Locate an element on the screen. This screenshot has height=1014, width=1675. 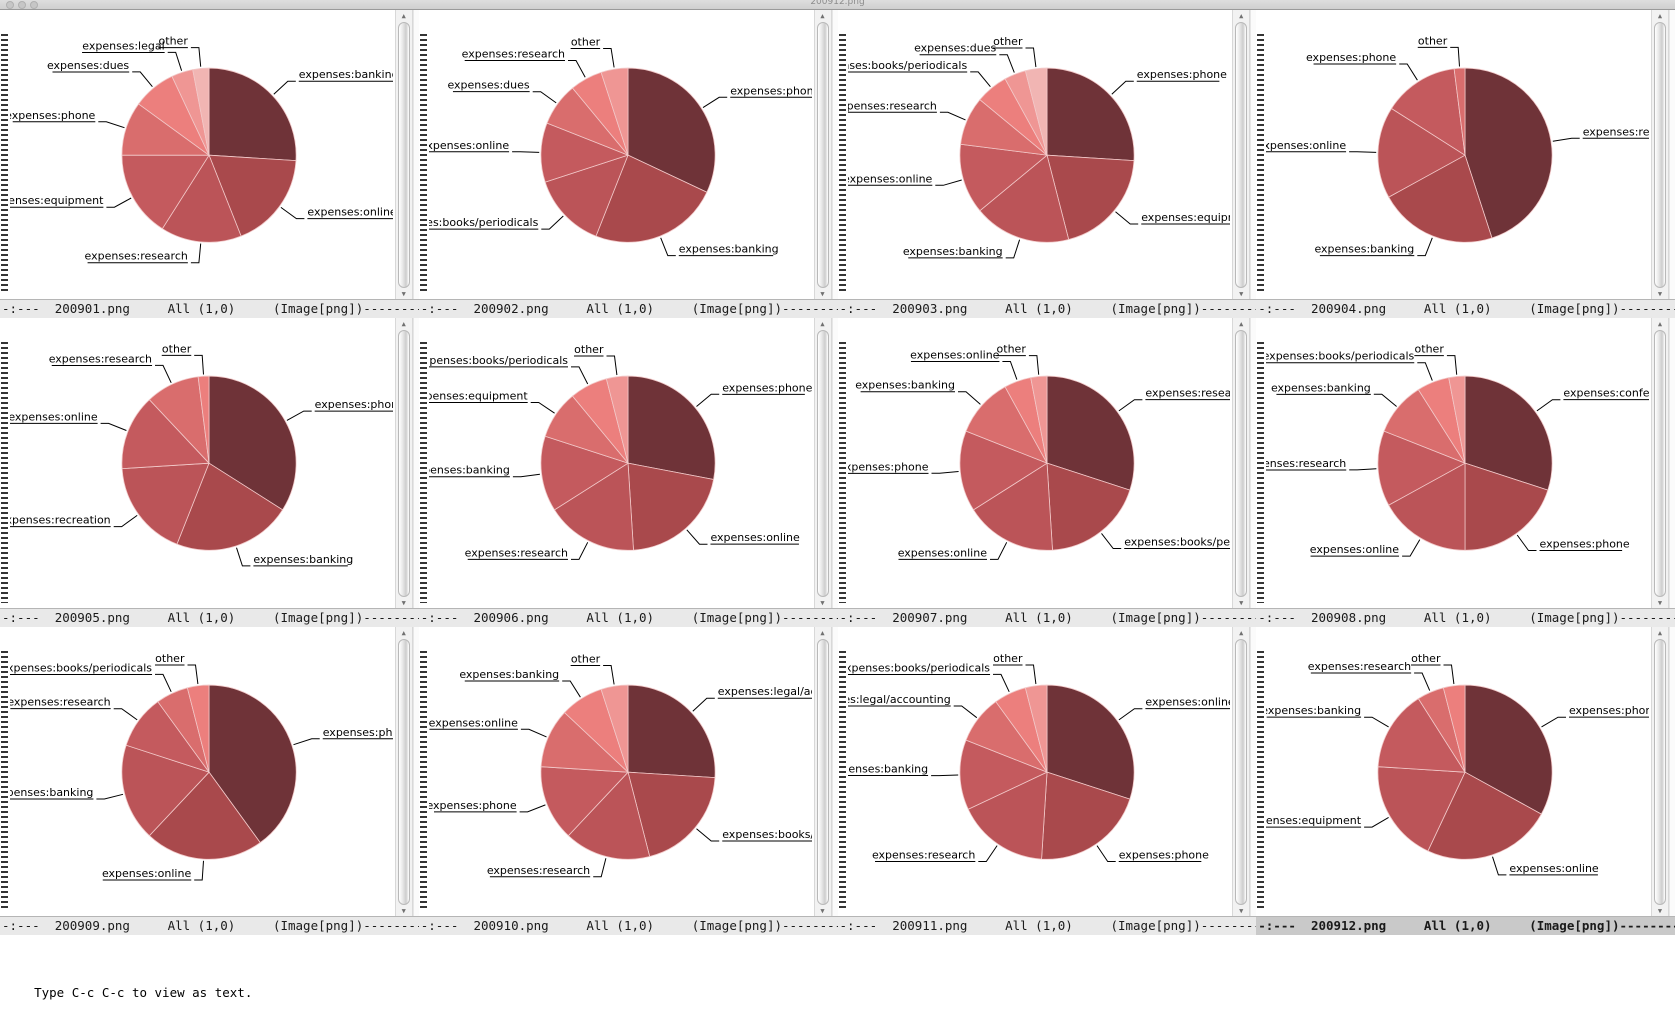
pie-slice-label: expenses:books/periodicals is located at coordinates (1177, 542).